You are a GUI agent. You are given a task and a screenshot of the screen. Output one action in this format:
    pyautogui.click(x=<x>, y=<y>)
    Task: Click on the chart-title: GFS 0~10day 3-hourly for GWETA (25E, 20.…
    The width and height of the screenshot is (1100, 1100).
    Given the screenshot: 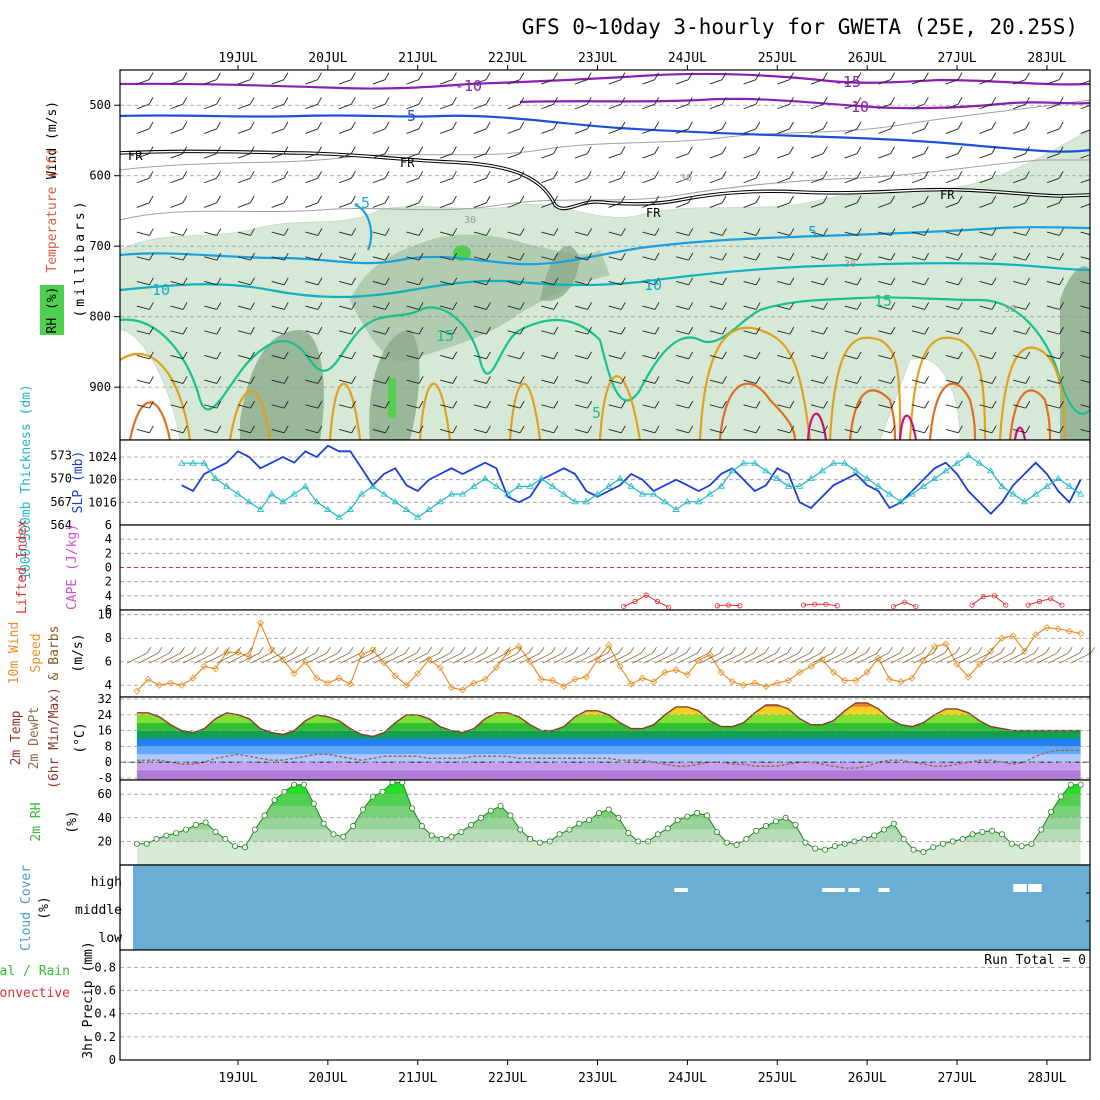 What is the action you would take?
    pyautogui.click(x=800, y=27)
    